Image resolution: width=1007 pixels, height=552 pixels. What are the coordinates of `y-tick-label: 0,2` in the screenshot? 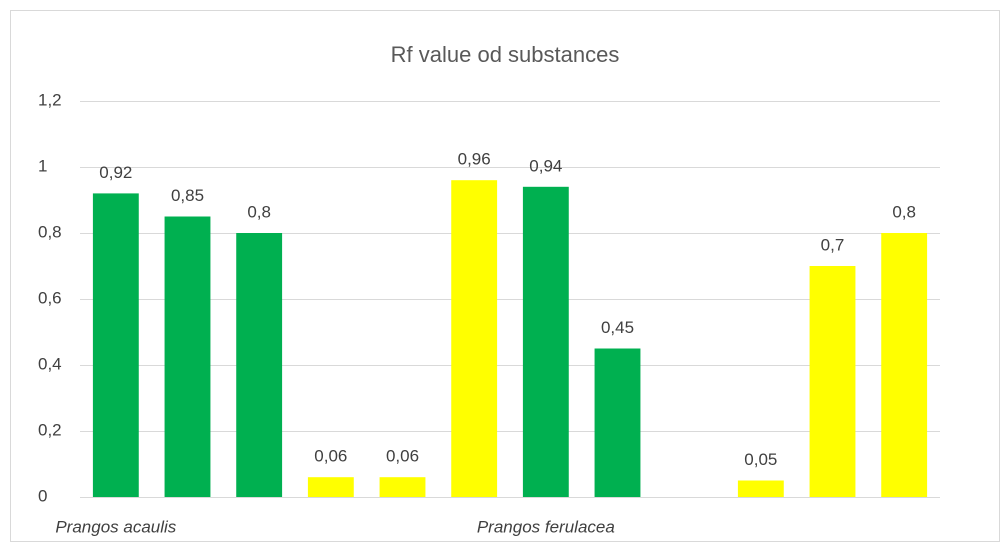 It's located at (50, 429).